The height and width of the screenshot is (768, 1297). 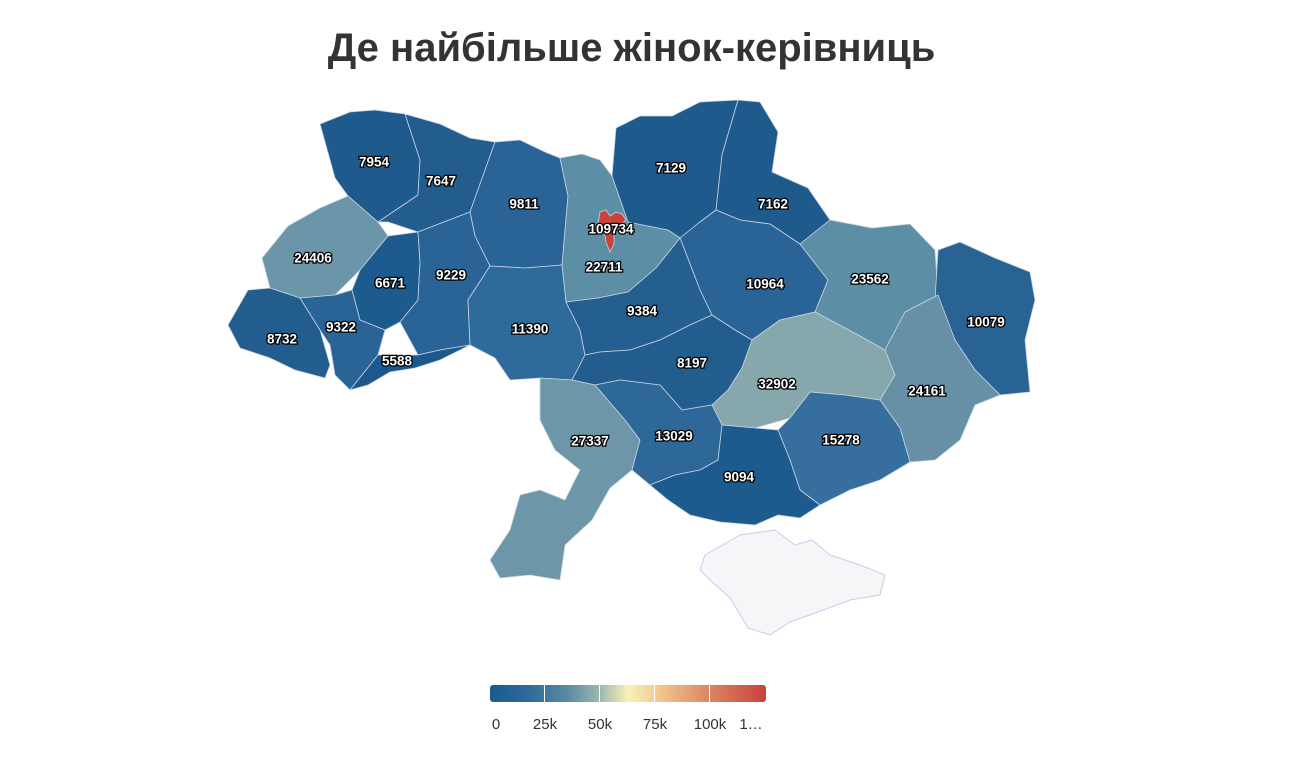 What do you see at coordinates (710, 724) in the screenshot?
I see `legend-tick-label: 100k` at bounding box center [710, 724].